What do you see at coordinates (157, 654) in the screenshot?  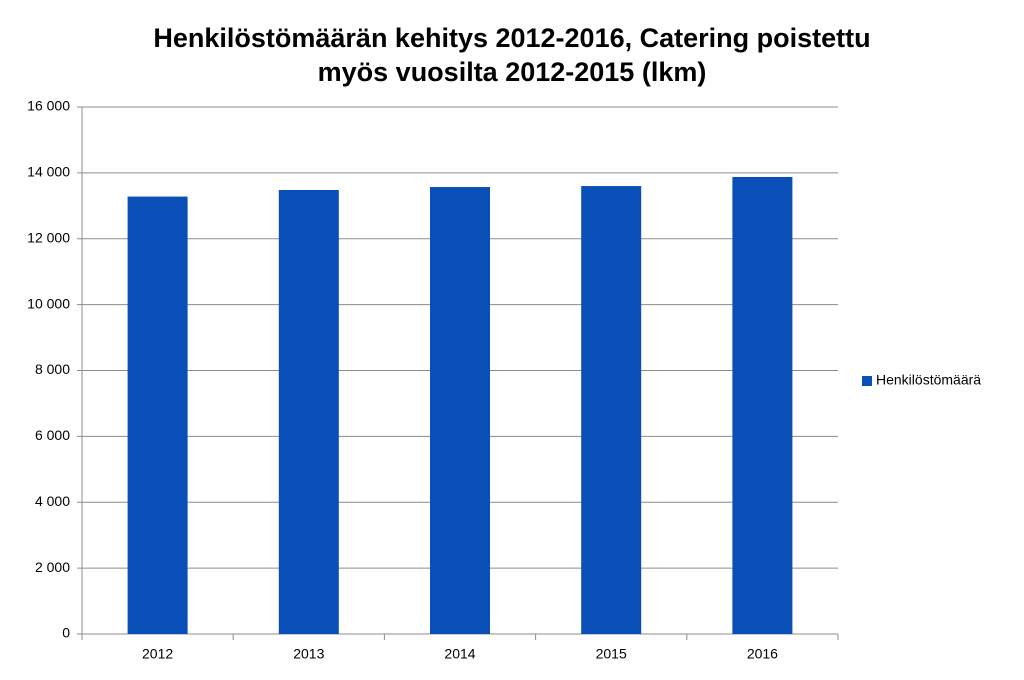 I see `x-tick-label: 2012` at bounding box center [157, 654].